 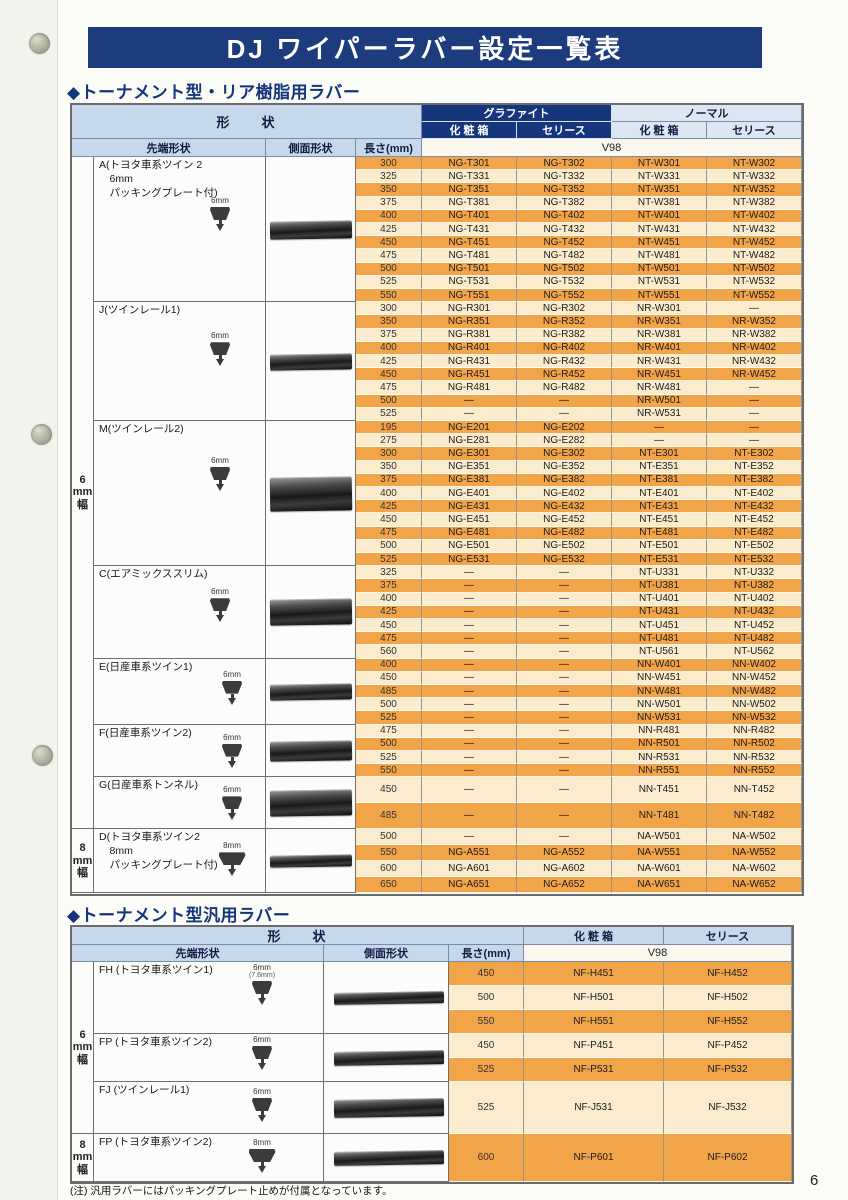 I want to click on part-number-cell: NG-T551, so click(x=469, y=296).